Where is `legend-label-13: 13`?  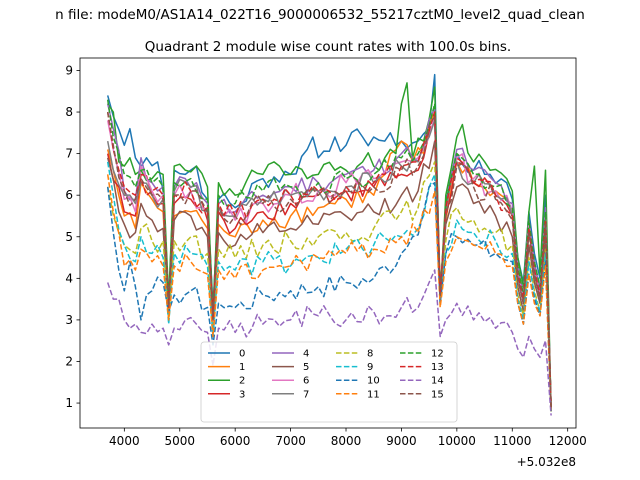
legend-label-13: 13 is located at coordinates (437, 367).